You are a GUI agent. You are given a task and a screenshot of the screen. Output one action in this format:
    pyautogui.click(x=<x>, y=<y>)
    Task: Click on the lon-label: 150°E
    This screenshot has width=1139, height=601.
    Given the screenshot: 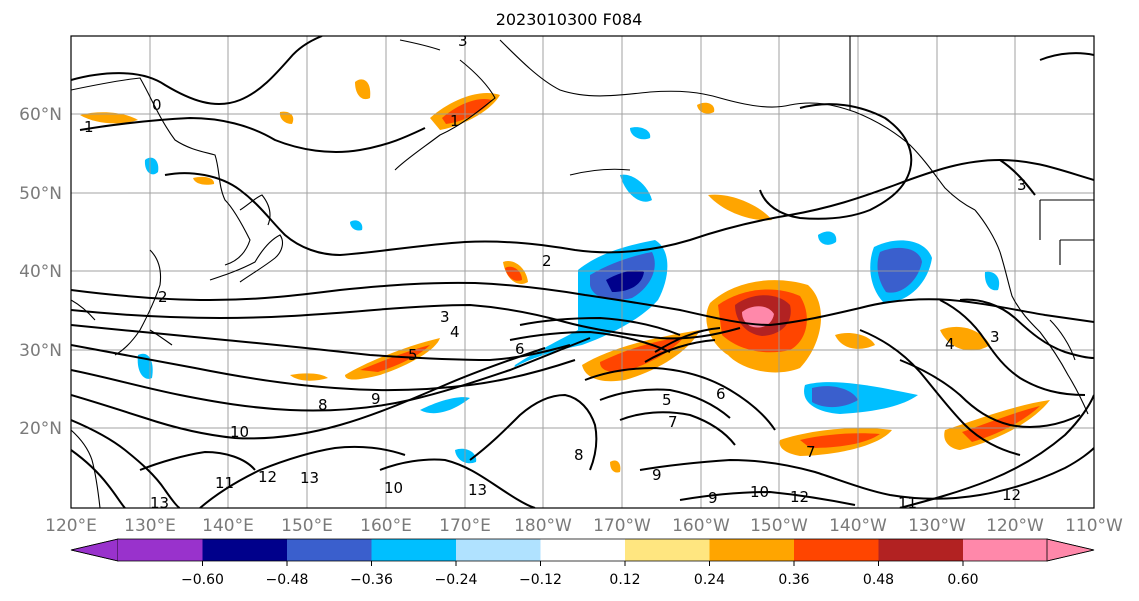 What is the action you would take?
    pyautogui.click(x=307, y=526)
    